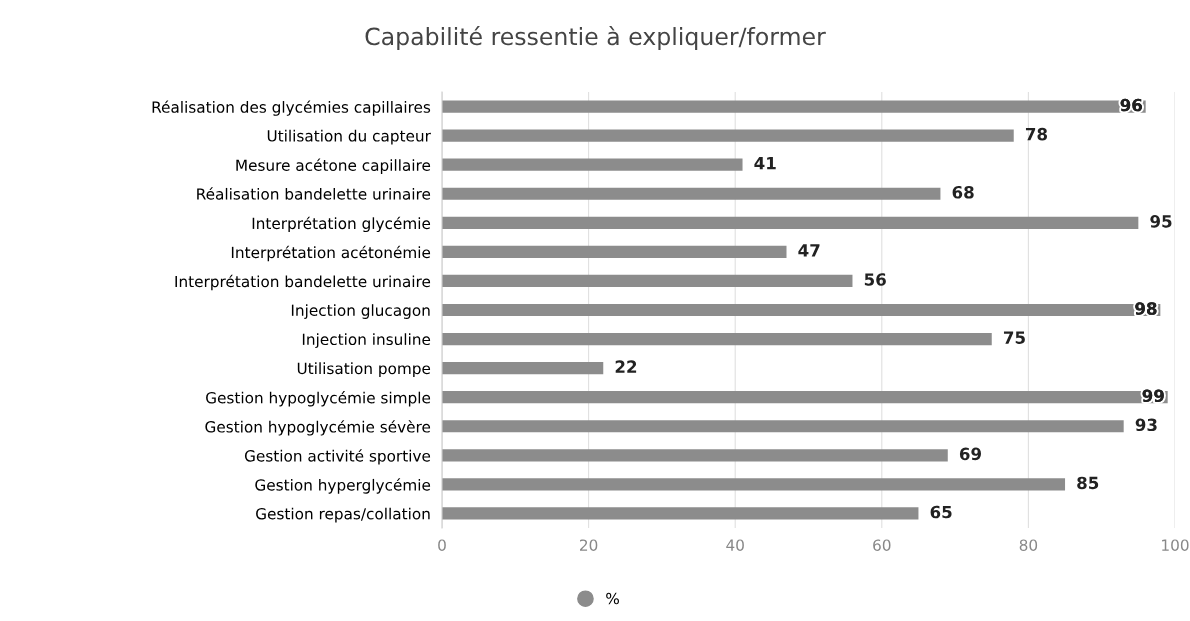 The height and width of the screenshot is (621, 1190). I want to click on y-tick-label: Mesure acétone capillaire, so click(333, 166).